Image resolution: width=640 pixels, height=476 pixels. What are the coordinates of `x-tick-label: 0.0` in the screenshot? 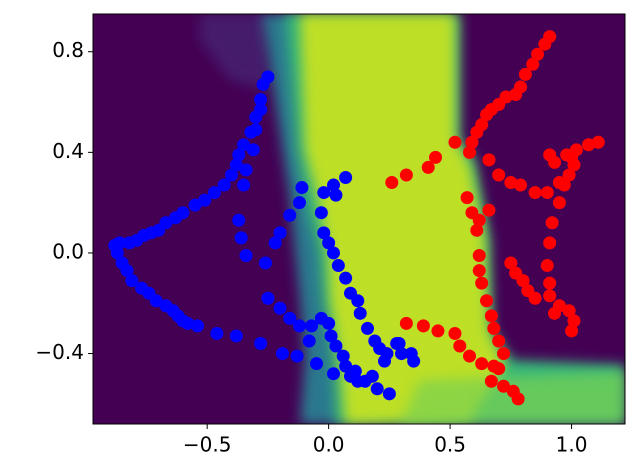 It's located at (329, 445).